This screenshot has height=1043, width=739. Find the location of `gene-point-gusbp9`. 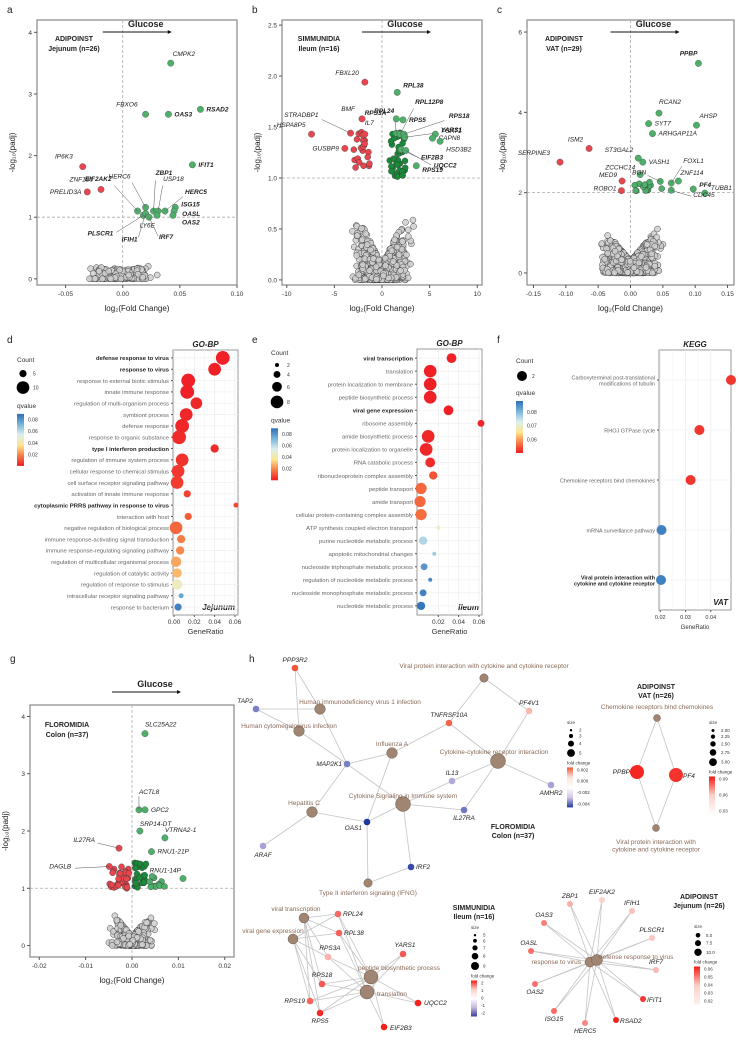

gene-point-gusbp9 is located at coordinates (345, 148).